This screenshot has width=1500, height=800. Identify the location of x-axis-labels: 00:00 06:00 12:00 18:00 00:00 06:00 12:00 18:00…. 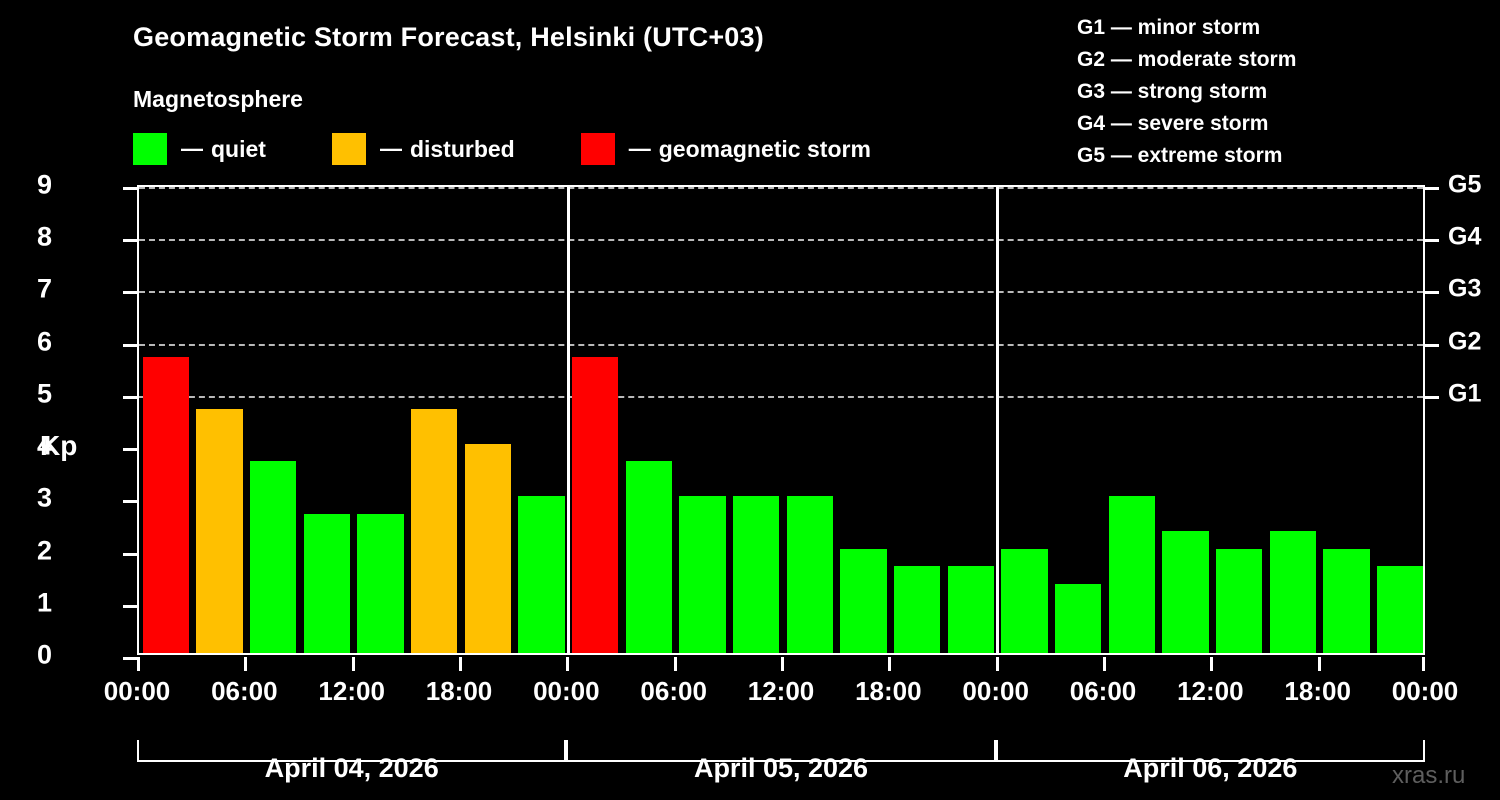
(750, 694).